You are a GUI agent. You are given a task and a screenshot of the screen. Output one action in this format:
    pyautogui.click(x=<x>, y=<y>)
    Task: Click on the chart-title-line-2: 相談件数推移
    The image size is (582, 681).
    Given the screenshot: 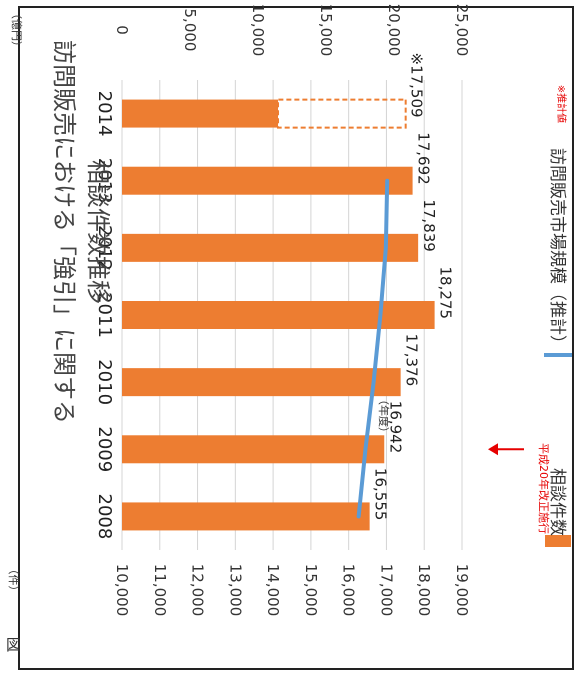 What is the action you would take?
    pyautogui.click(x=98, y=232)
    